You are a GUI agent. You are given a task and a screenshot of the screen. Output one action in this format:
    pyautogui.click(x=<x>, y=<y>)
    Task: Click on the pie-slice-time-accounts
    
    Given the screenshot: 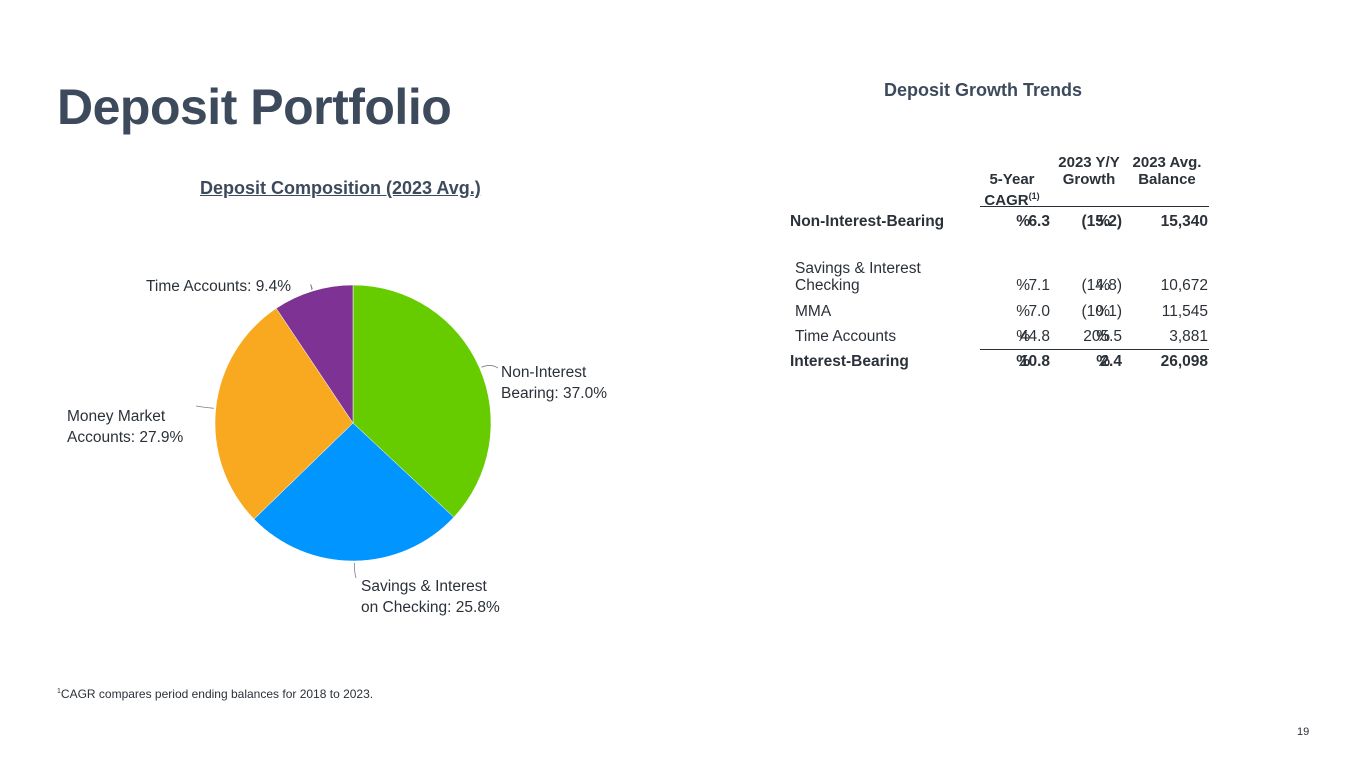 What is the action you would take?
    pyautogui.click(x=314, y=354)
    